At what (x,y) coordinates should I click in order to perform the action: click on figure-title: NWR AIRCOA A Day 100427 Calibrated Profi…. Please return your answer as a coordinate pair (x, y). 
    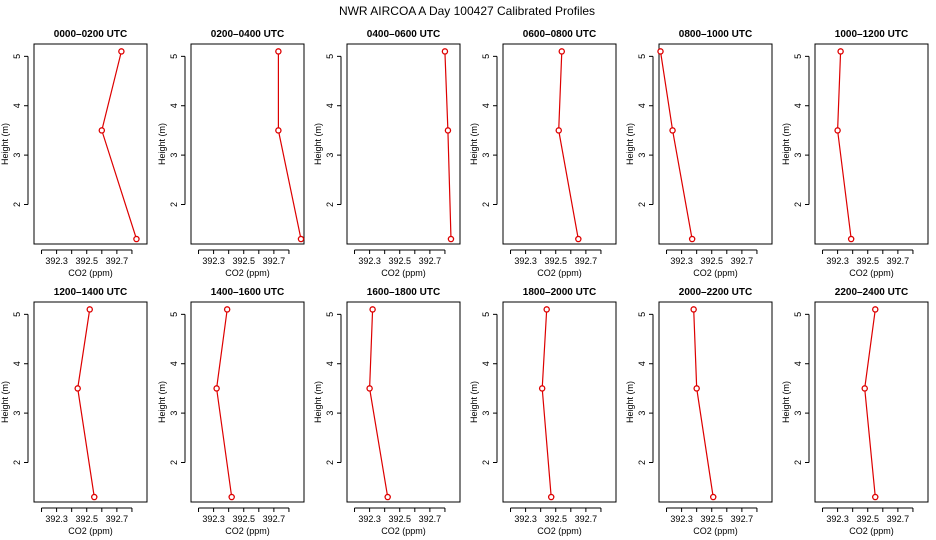
    Looking at the image, I should click on (467, 11).